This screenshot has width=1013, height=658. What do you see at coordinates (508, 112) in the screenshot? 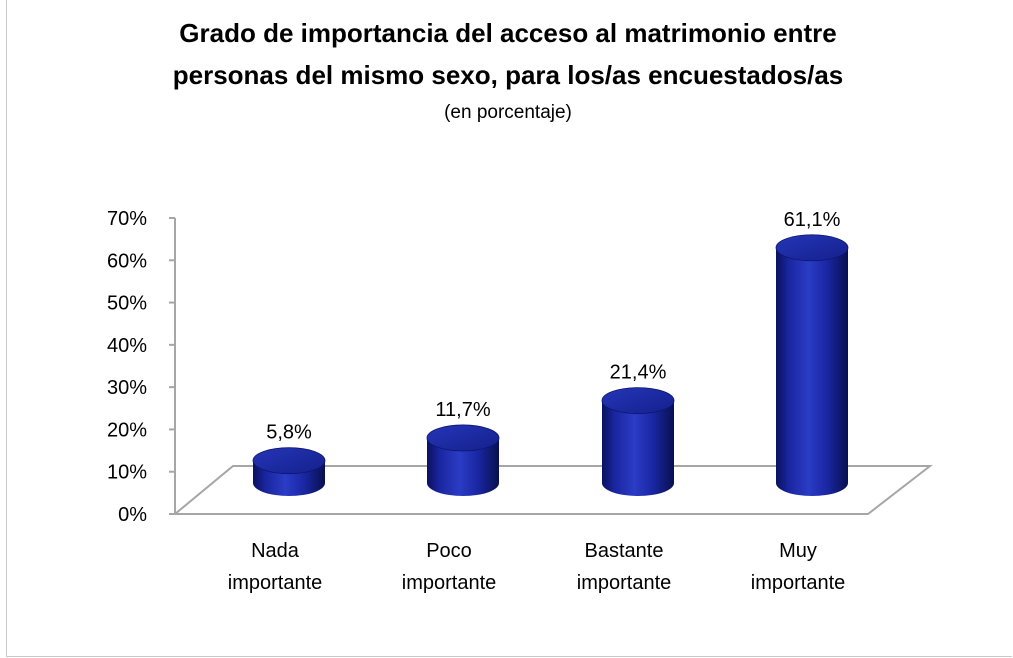
I see `chart-subtitle: (en porcentaje)` at bounding box center [508, 112].